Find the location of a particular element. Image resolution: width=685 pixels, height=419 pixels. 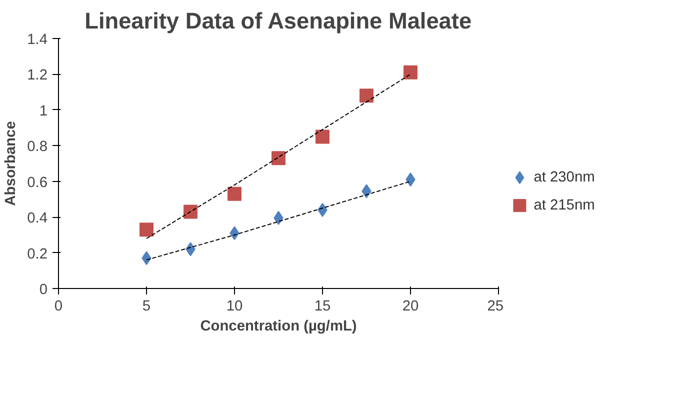

x-tick-label: 10 is located at coordinates (234, 306).